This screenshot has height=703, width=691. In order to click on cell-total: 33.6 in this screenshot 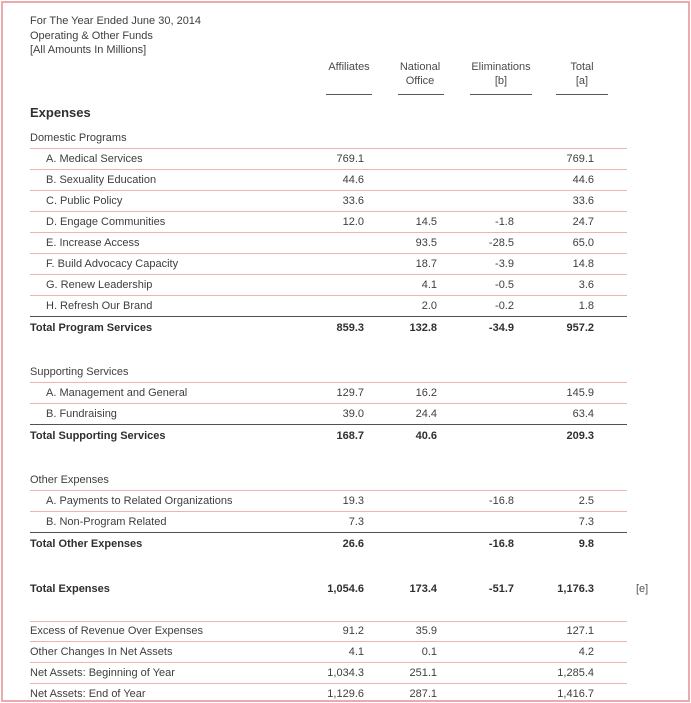, I will do `click(583, 200)`.